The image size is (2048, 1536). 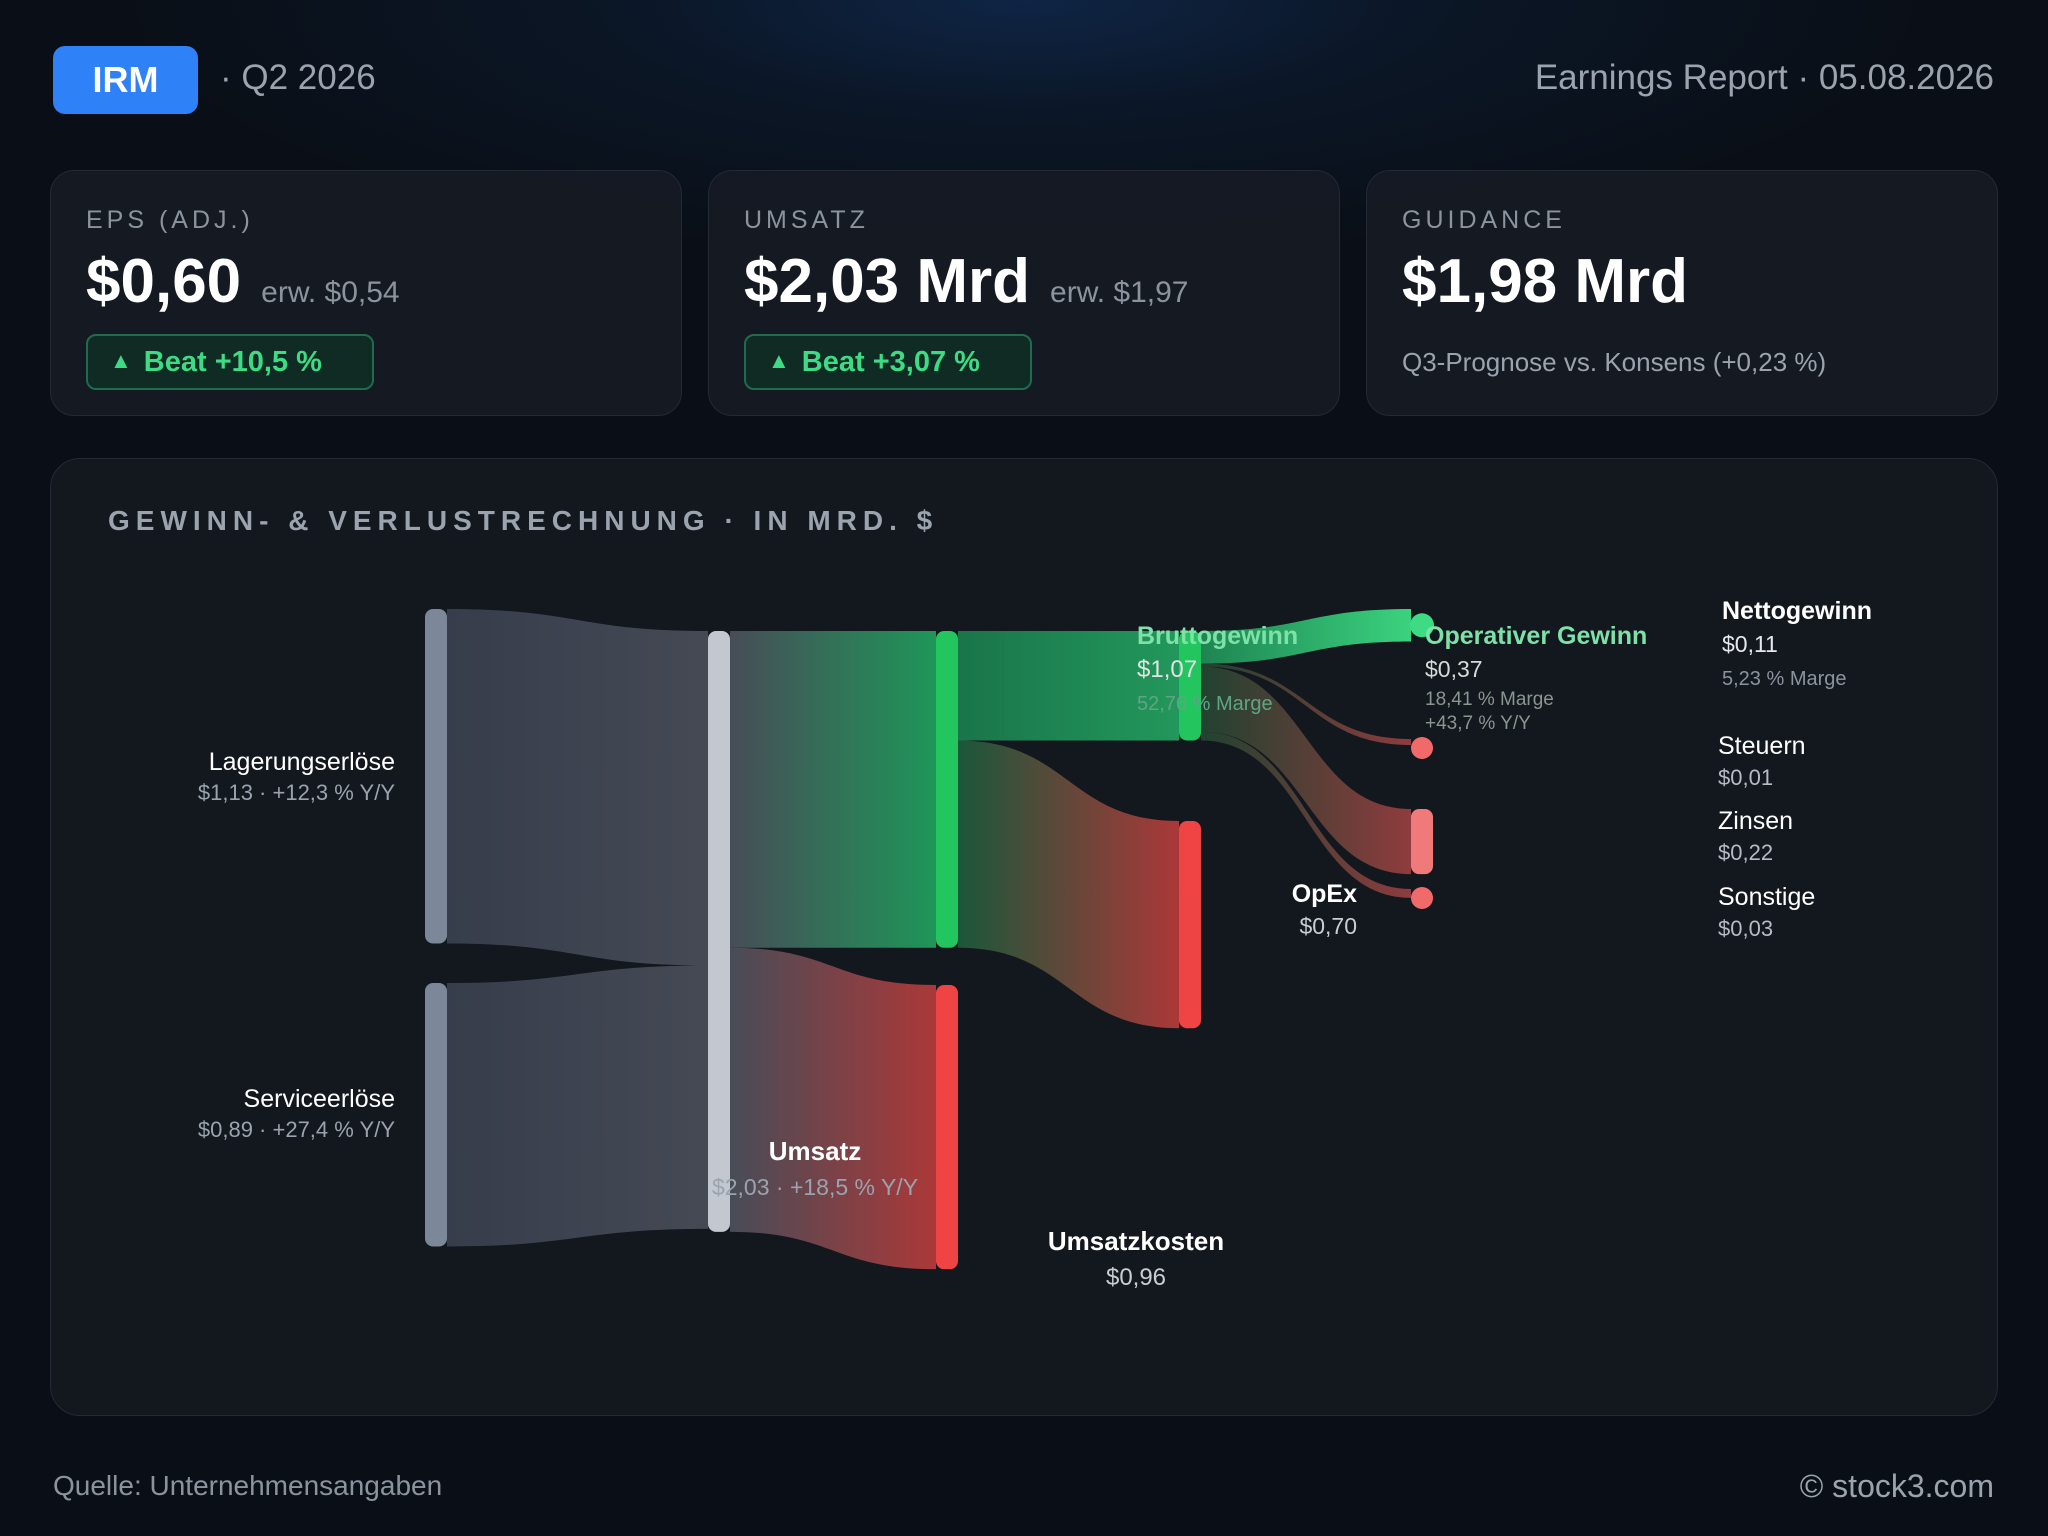 I want to click on label-kosten-name: Umsatzkosten, so click(x=1136, y=1241).